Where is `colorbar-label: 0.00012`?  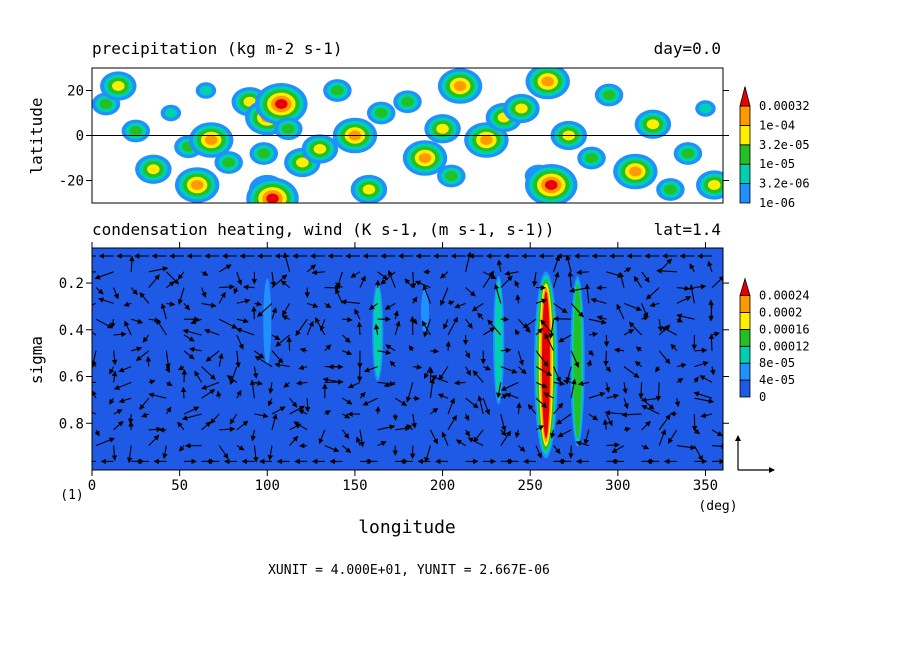
colorbar-label: 0.00012 is located at coordinates (784, 346).